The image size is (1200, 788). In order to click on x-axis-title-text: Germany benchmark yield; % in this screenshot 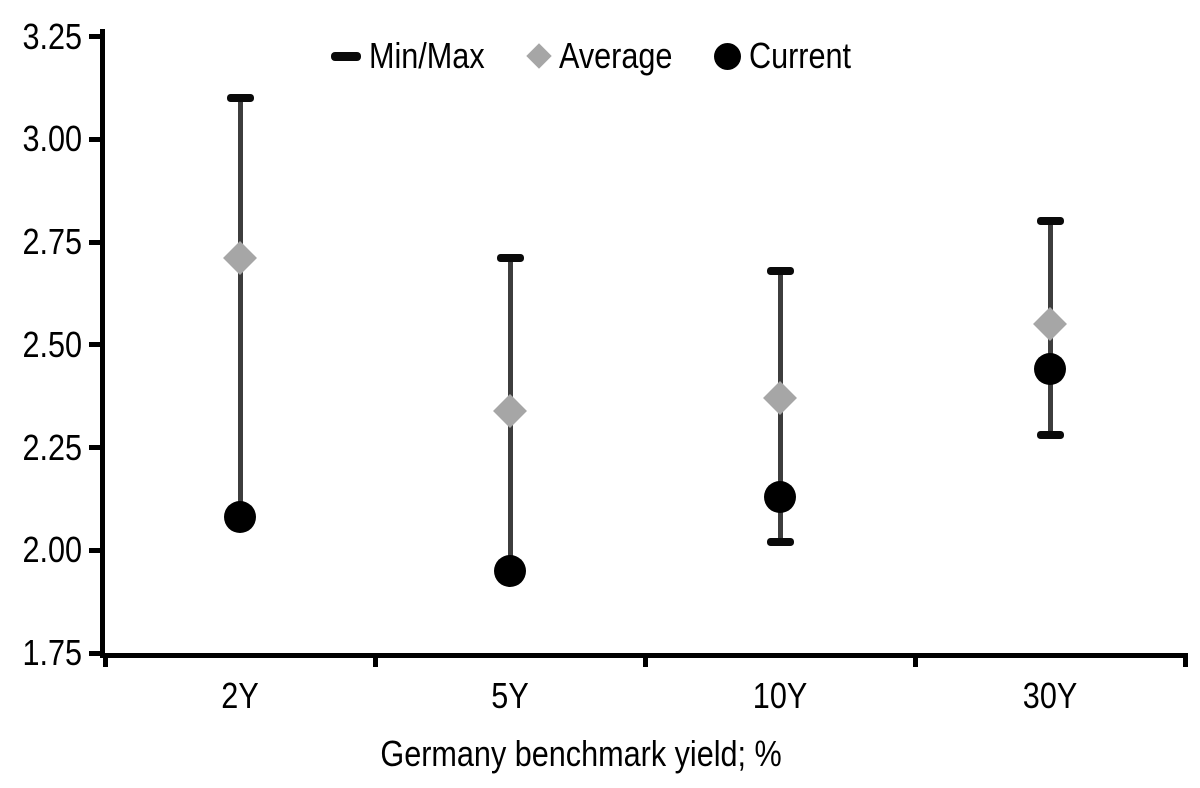, I will do `click(581, 753)`.